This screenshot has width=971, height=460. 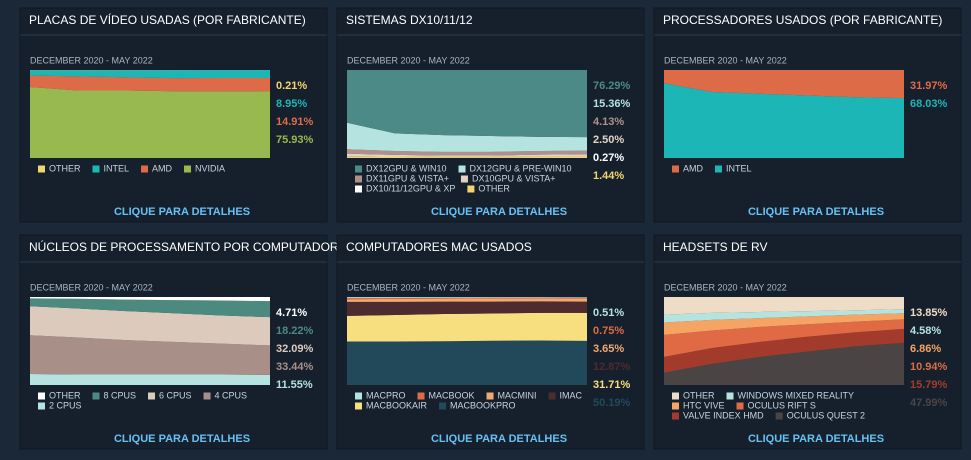 What do you see at coordinates (167, 19) in the screenshot?
I see `panel-title: PLACAS DE VÍDEO USADAS (POR FABRICANTE)` at bounding box center [167, 19].